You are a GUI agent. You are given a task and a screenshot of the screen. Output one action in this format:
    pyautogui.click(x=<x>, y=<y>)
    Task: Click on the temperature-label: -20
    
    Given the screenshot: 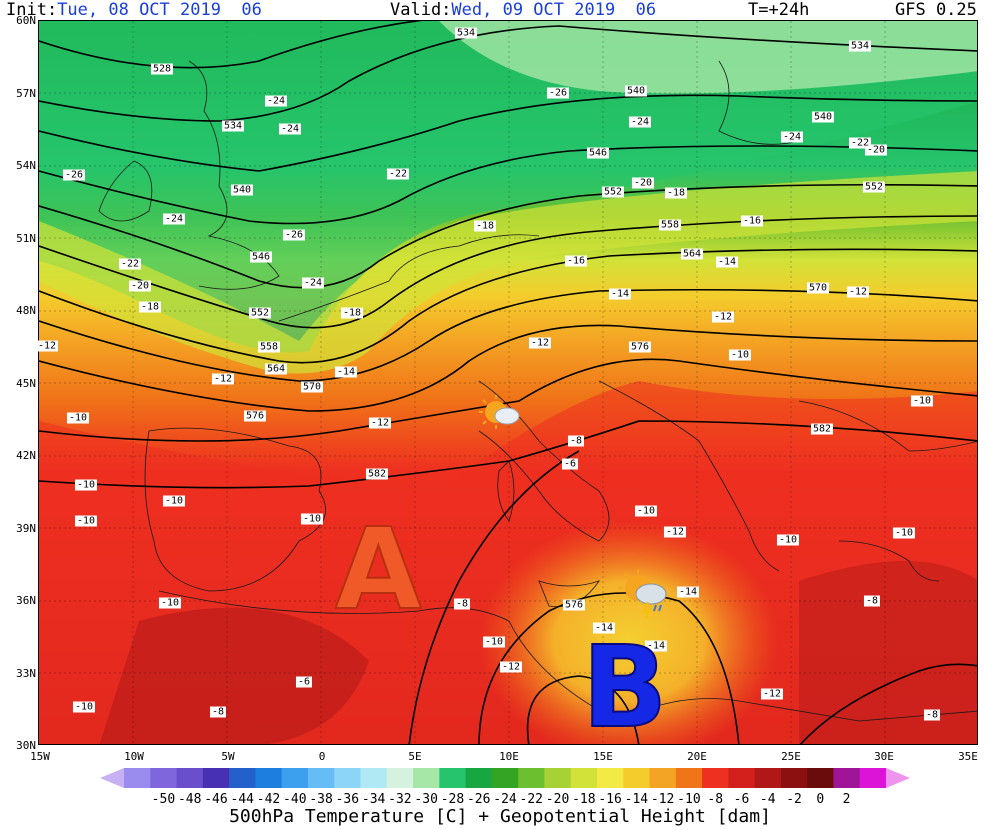 What is the action you would take?
    pyautogui.click(x=140, y=286)
    